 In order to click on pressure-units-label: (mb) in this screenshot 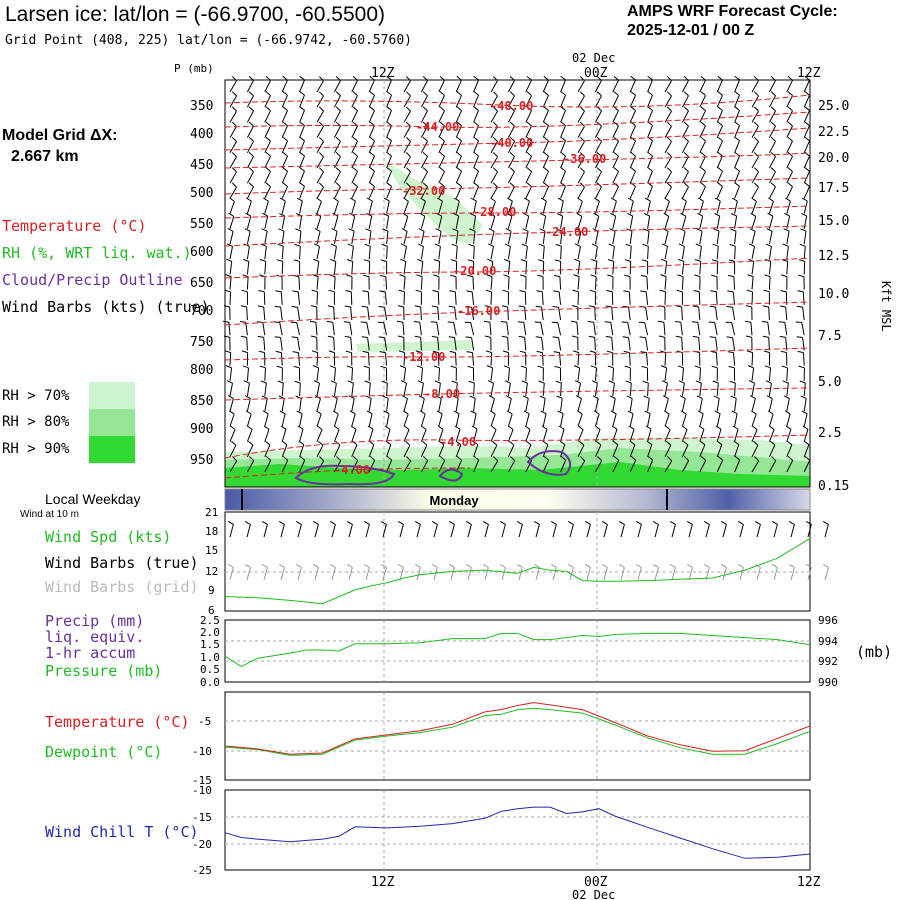, I will do `click(874, 652)`.